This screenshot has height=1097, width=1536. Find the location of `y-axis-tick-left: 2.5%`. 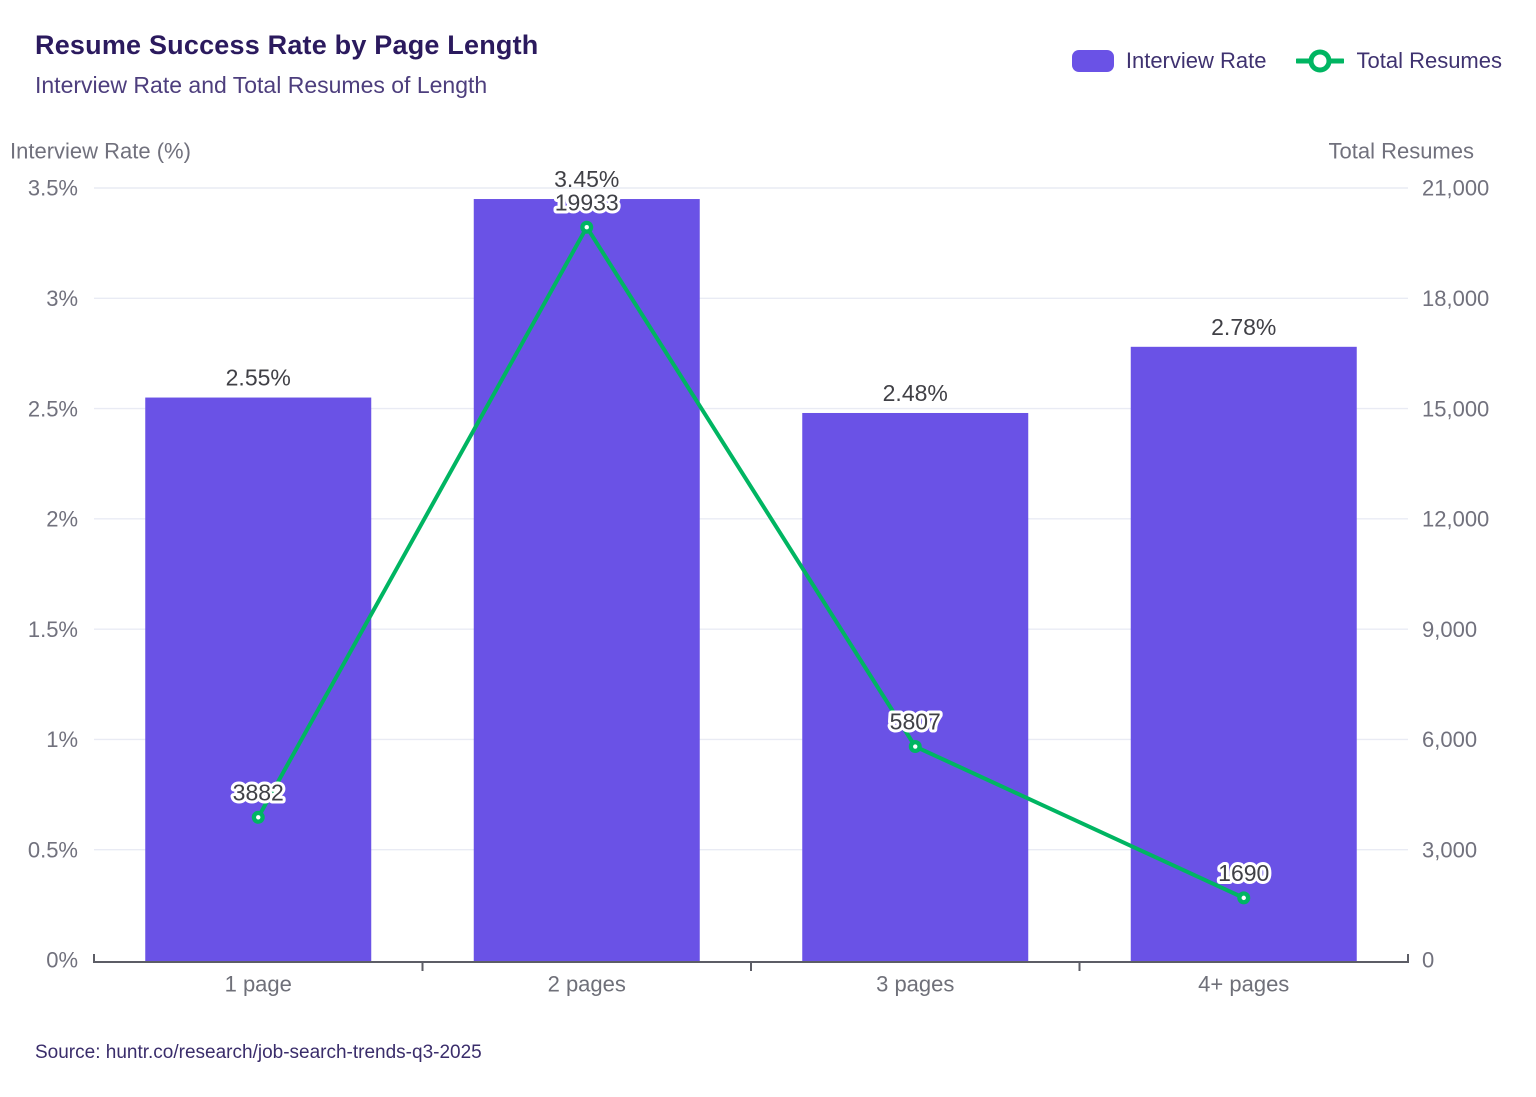

y-axis-tick-left: 2.5% is located at coordinates (53, 408).